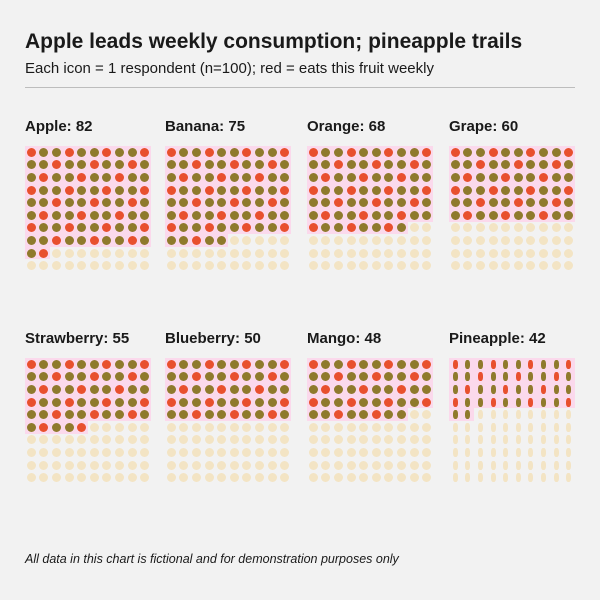  I want to click on panel-label: Apple: 82, so click(59, 126).